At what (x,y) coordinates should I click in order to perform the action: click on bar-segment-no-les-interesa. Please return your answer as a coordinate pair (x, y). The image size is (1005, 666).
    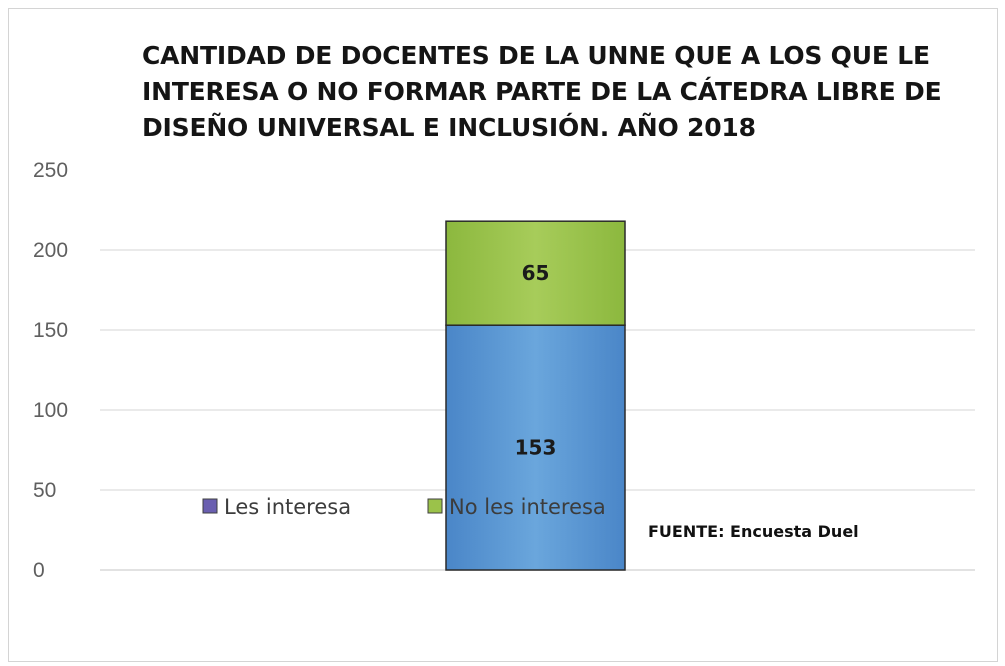
    Looking at the image, I should click on (535, 273).